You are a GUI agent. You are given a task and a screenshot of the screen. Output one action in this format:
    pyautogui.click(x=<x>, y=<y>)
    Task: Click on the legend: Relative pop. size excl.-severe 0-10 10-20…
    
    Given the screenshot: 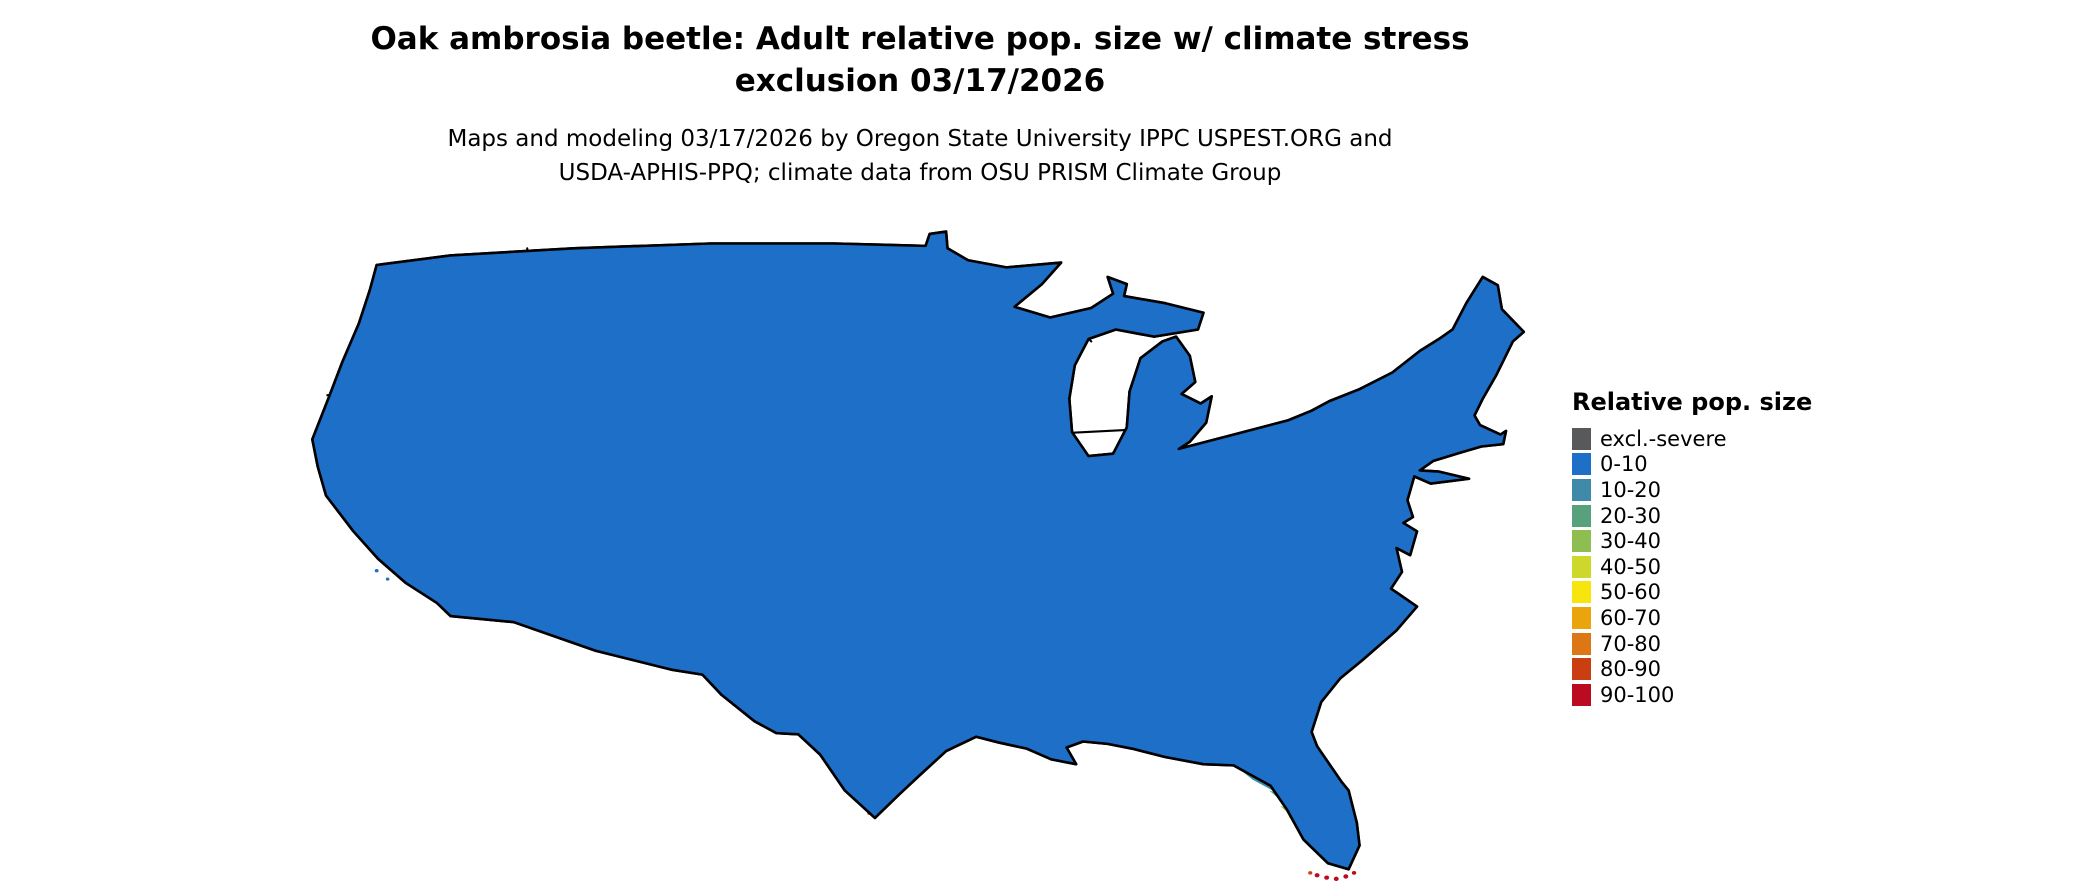 What is the action you would take?
    pyautogui.click(x=1702, y=548)
    